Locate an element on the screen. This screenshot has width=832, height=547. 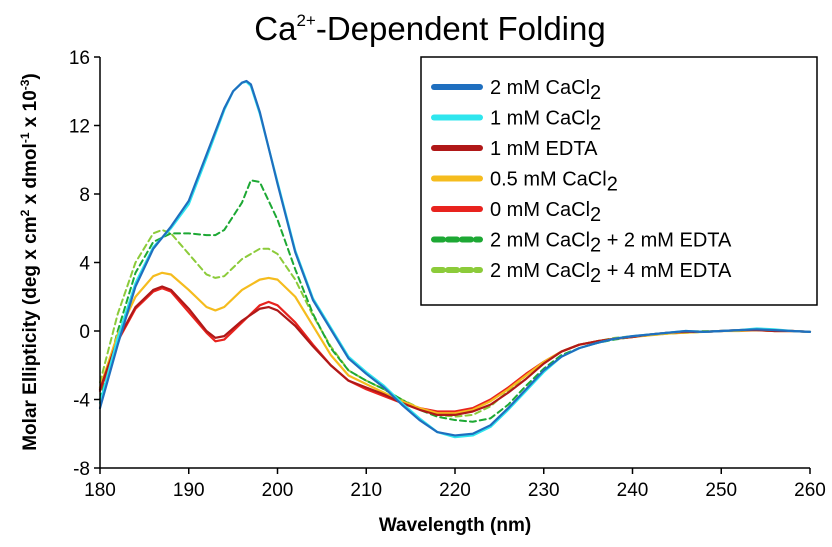
legend-label-6: 2 mM CaCl2 + 2 mM EDTA is located at coordinates (611, 243).